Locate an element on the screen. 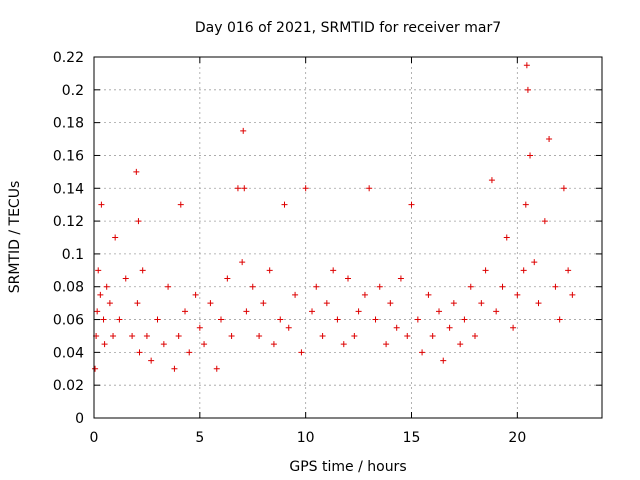  x-tick-label: 20 is located at coordinates (517, 438).